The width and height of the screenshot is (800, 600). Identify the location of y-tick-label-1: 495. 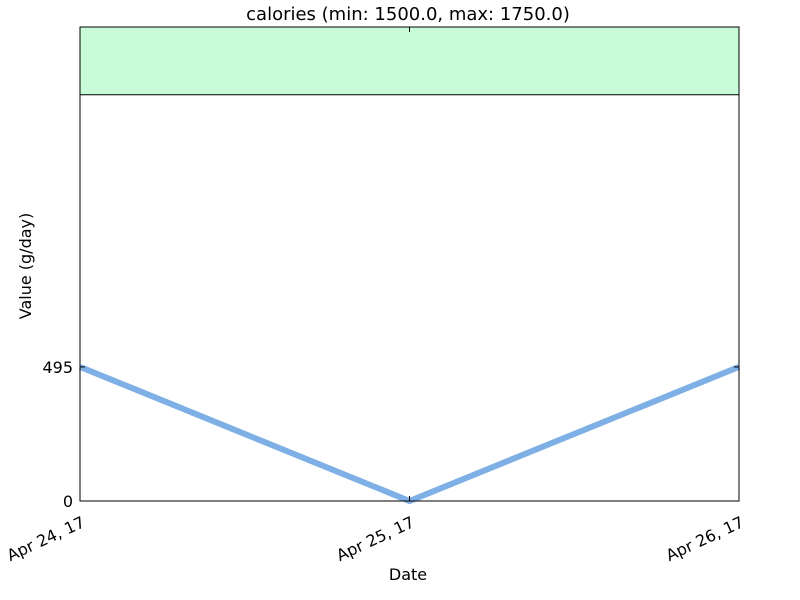
(57, 367).